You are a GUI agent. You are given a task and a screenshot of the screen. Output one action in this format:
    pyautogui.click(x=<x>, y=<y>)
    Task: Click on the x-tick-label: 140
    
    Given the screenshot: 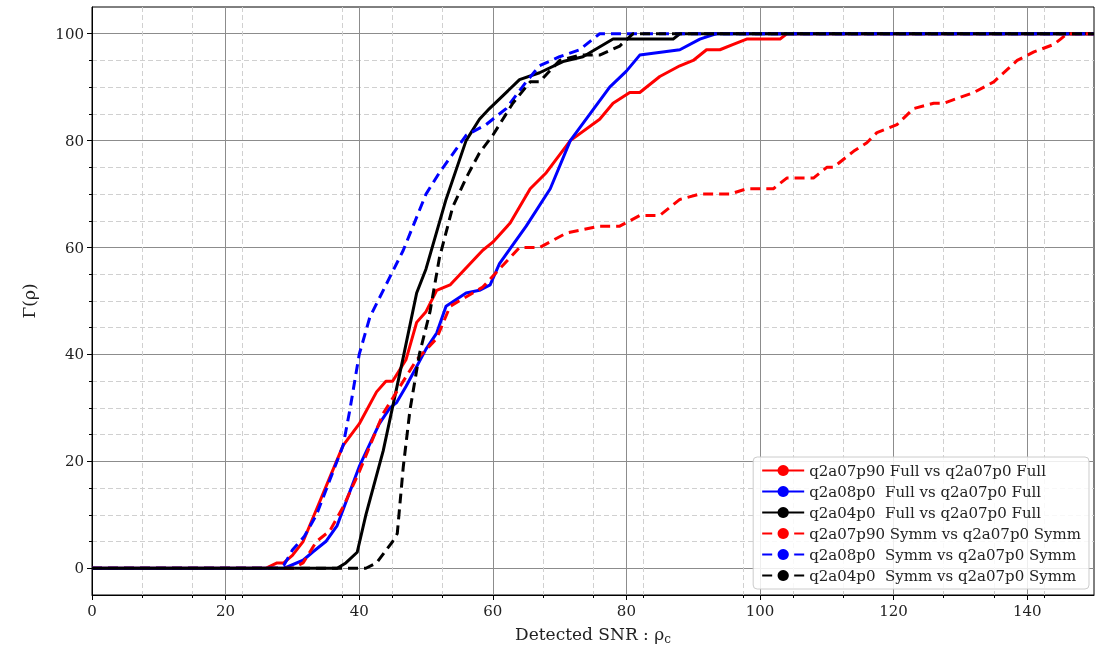 What is the action you would take?
    pyautogui.click(x=1027, y=610)
    